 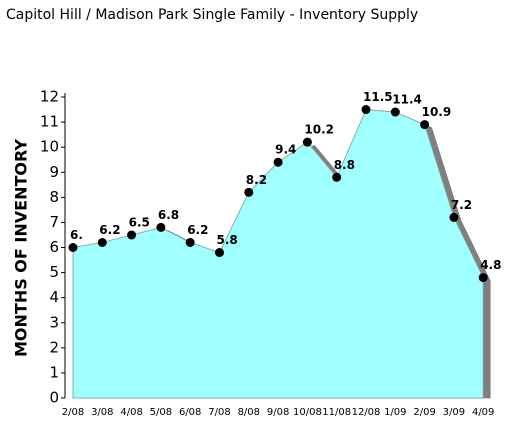 I want to click on x-tick-label: 5/08, so click(x=161, y=412).